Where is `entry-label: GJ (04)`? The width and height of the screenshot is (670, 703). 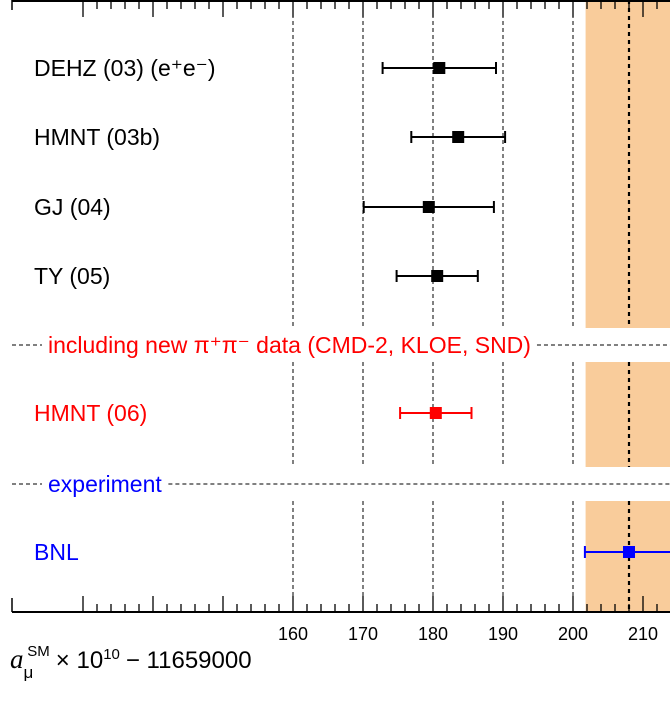 entry-label: GJ (04) is located at coordinates (72, 207).